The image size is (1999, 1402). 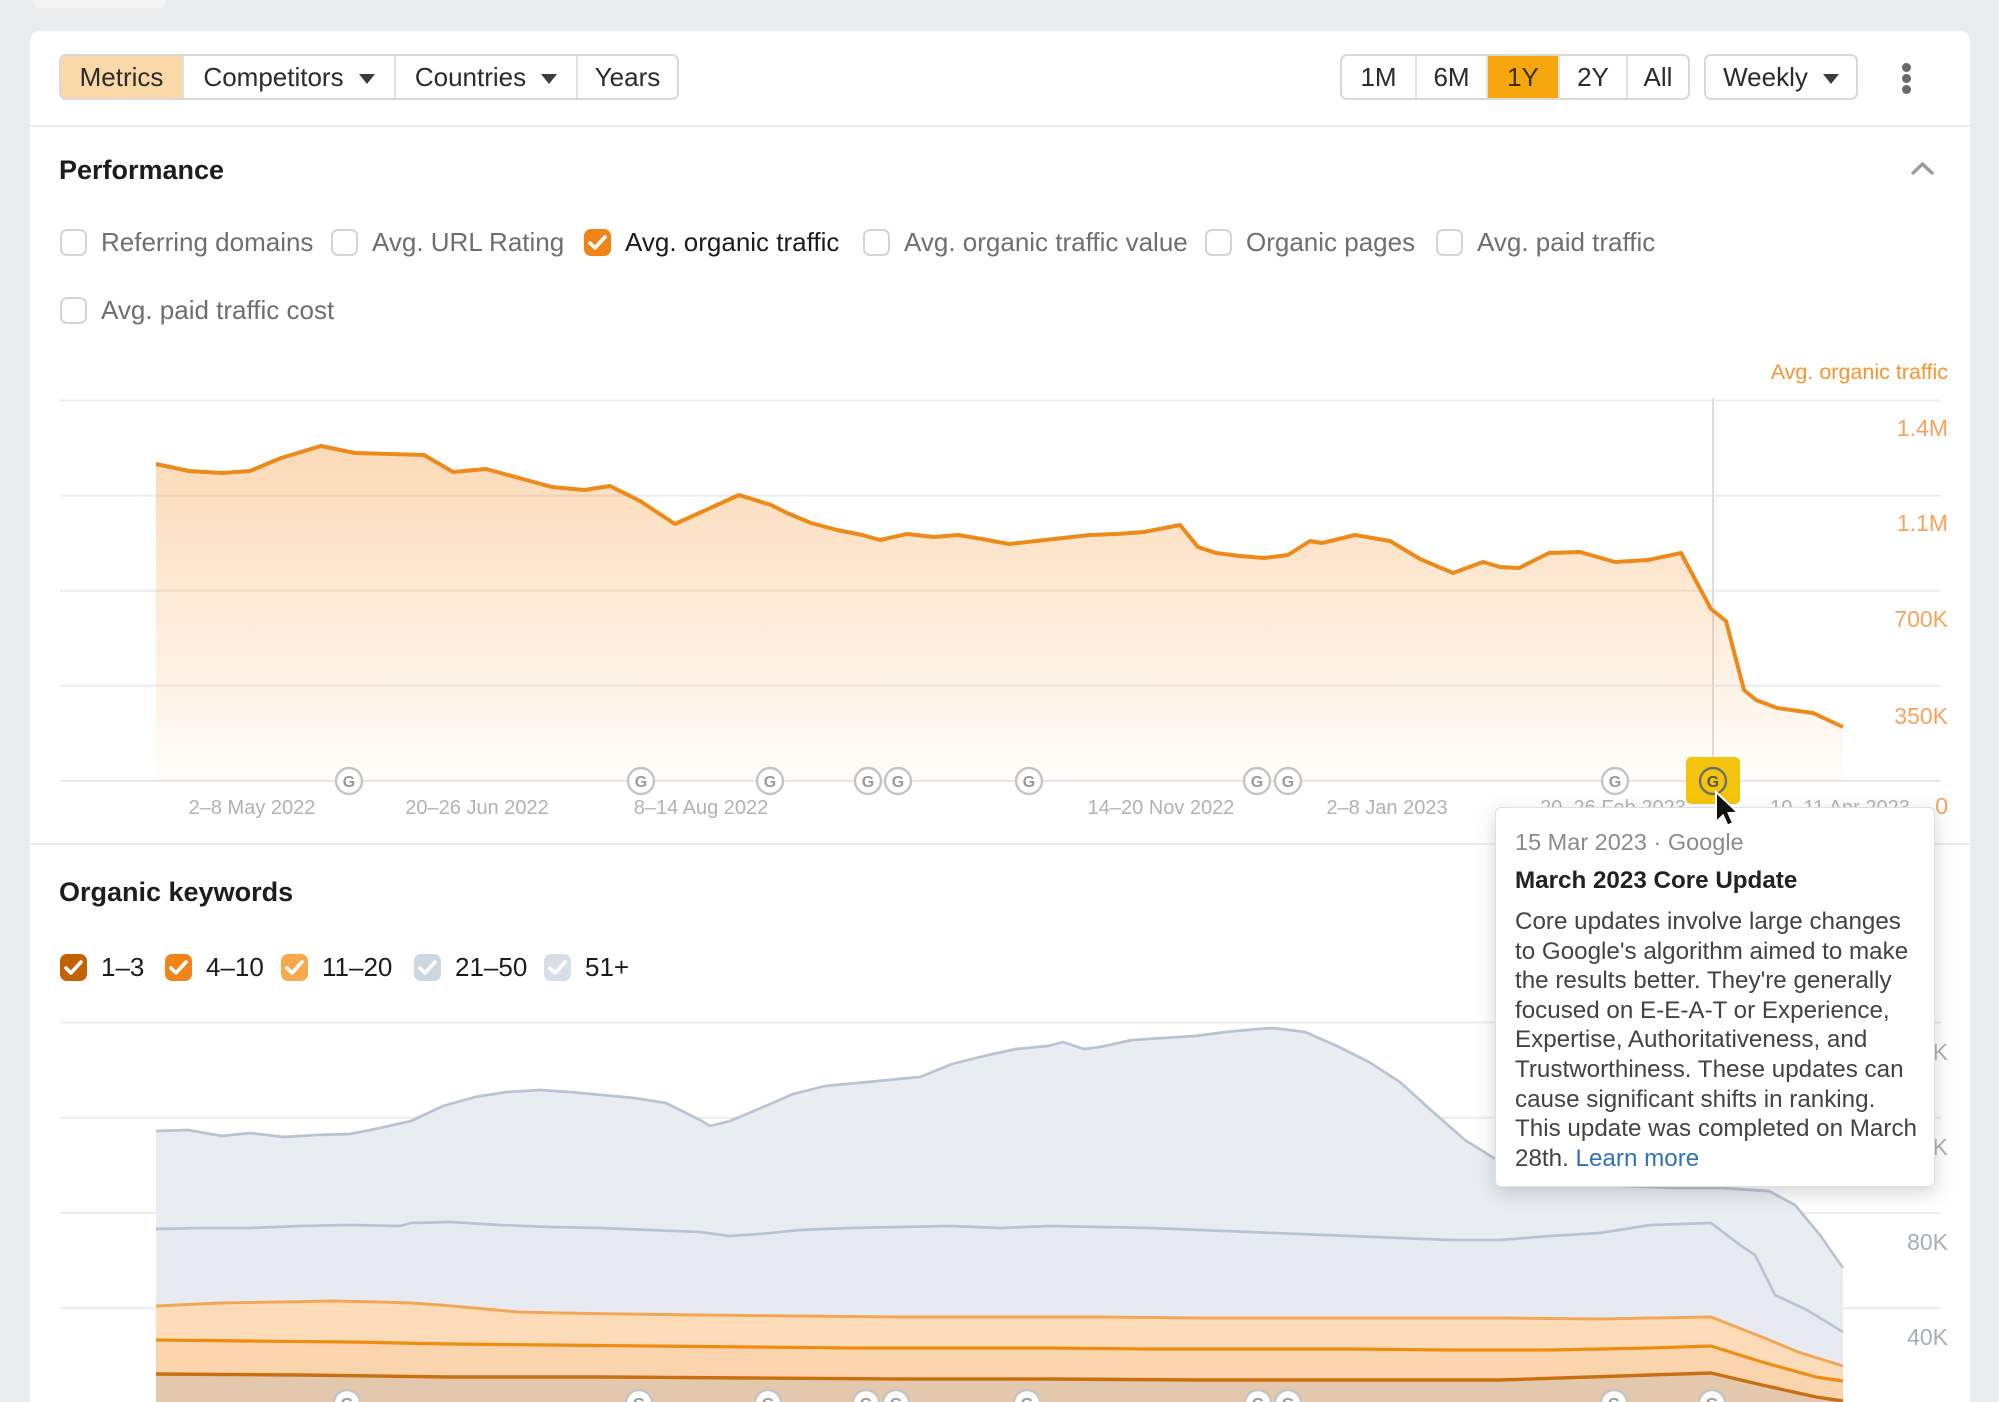 What do you see at coordinates (1860, 372) in the screenshot?
I see `svg-text: Avg. organic traffic` at bounding box center [1860, 372].